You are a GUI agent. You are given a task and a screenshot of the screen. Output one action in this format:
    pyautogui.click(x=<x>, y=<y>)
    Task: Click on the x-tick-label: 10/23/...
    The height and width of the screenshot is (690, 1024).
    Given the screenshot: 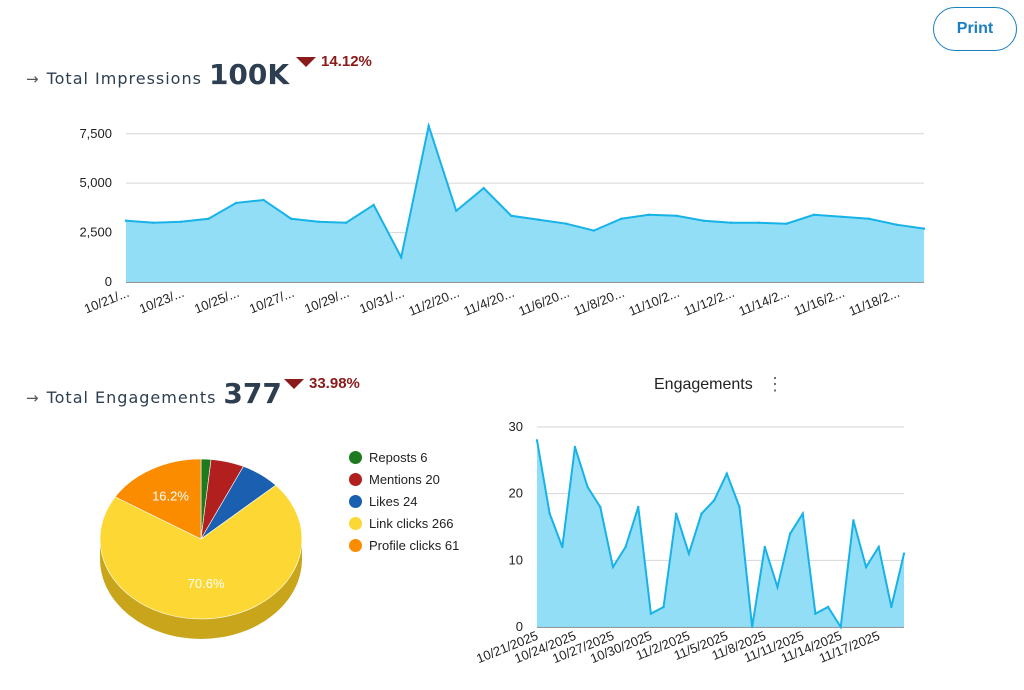 What is the action you would take?
    pyautogui.click(x=161, y=301)
    